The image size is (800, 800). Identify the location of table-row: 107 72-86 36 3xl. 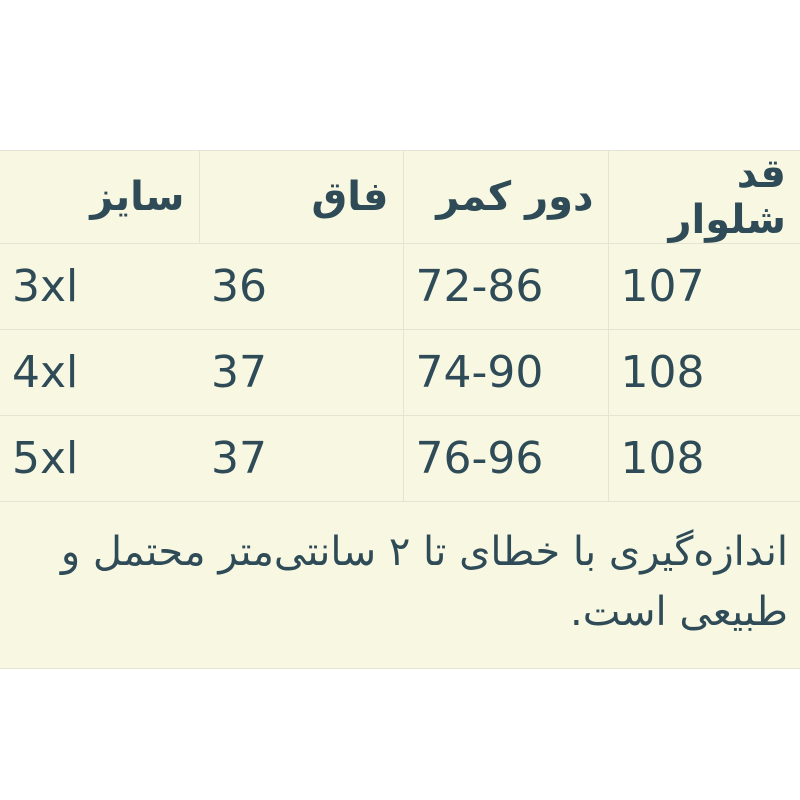
(400, 286).